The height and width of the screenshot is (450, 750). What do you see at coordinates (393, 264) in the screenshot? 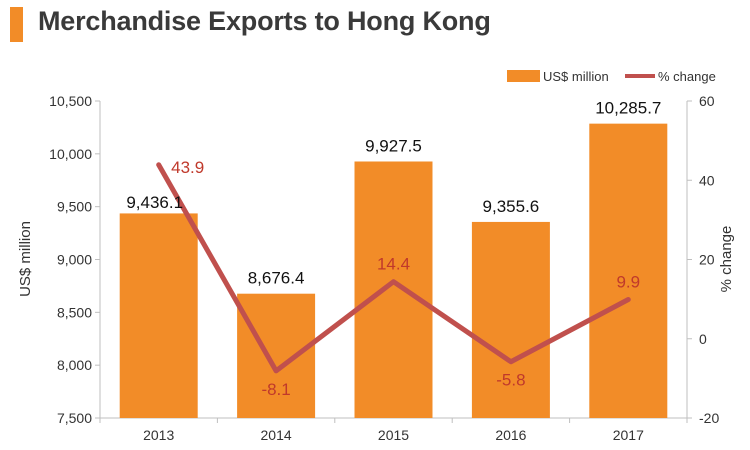
I see `line-data-label: 14.4` at bounding box center [393, 264].